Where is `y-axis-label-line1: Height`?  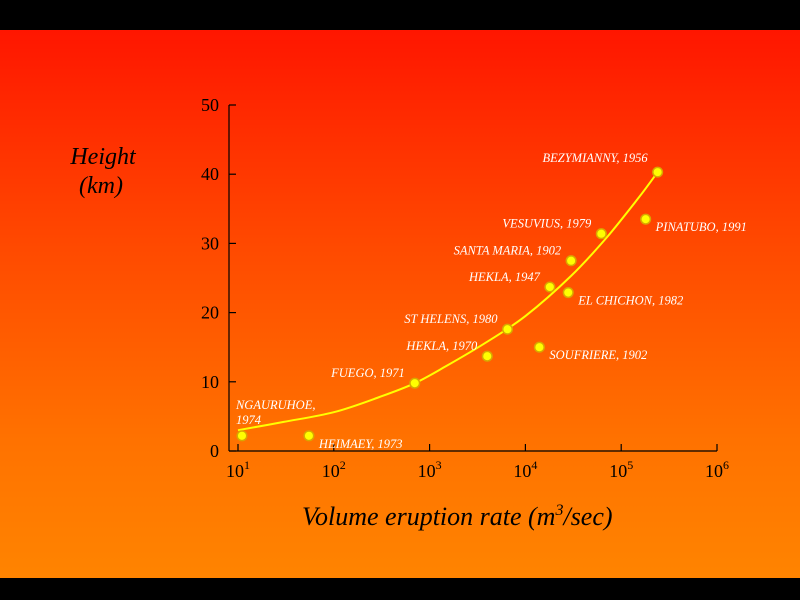
y-axis-label-line1: Height is located at coordinates (103, 157).